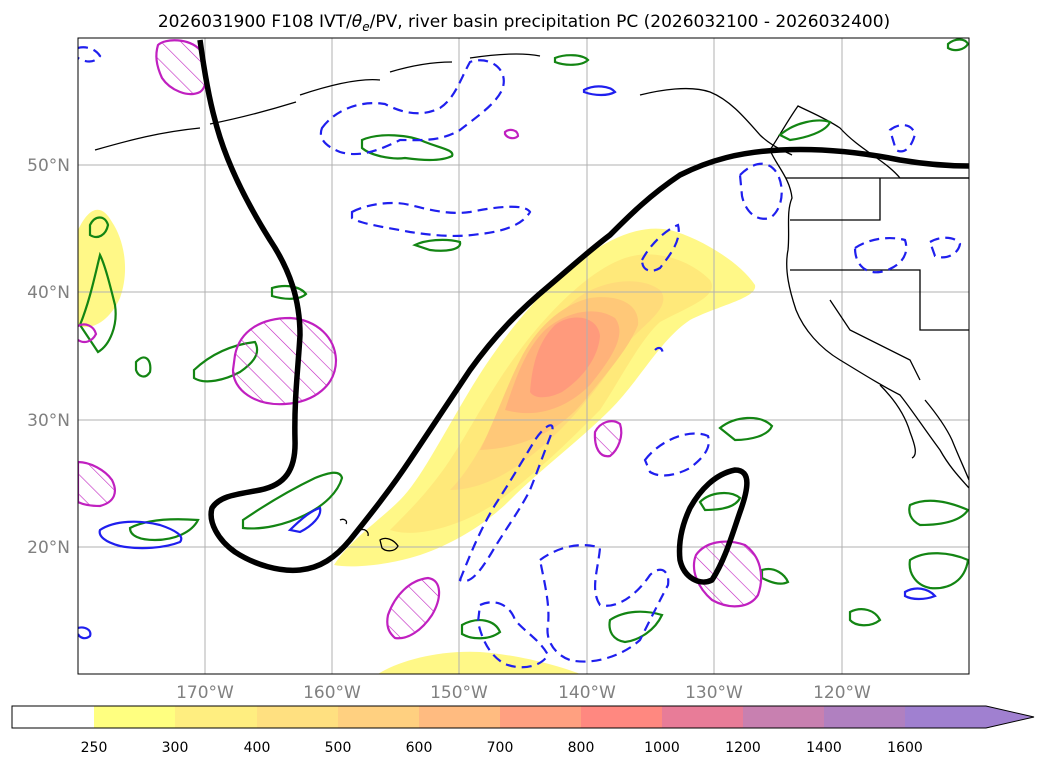 The height and width of the screenshot is (767, 1047). Describe the element at coordinates (205, 693) in the screenshot. I see `lon-tick-label-170w: 170°W` at that location.